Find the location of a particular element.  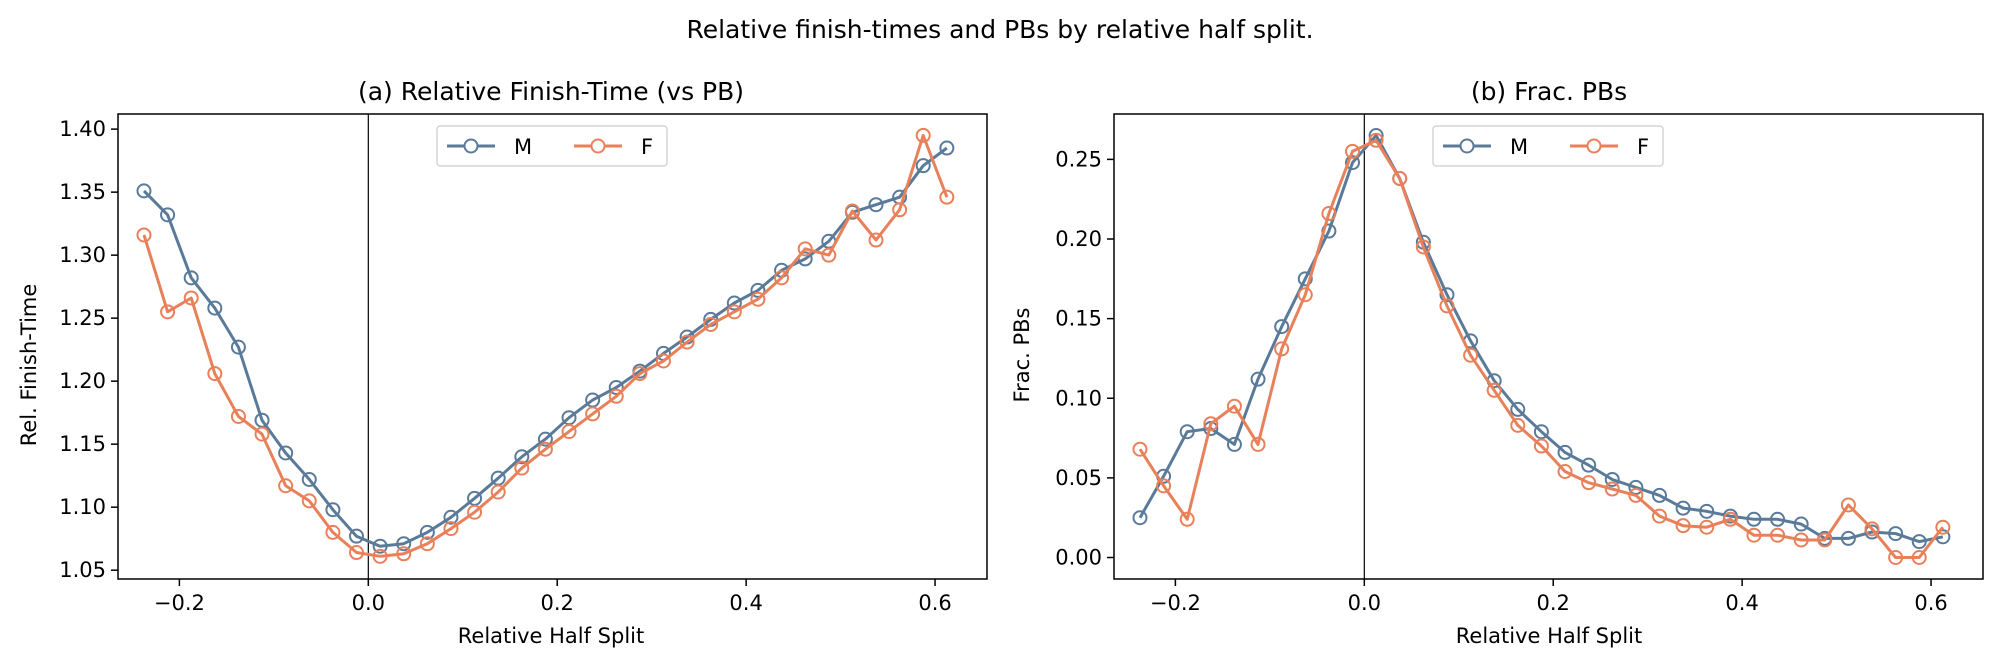

panel-a-ytick-label: 1.15 is located at coordinates (82, 444).